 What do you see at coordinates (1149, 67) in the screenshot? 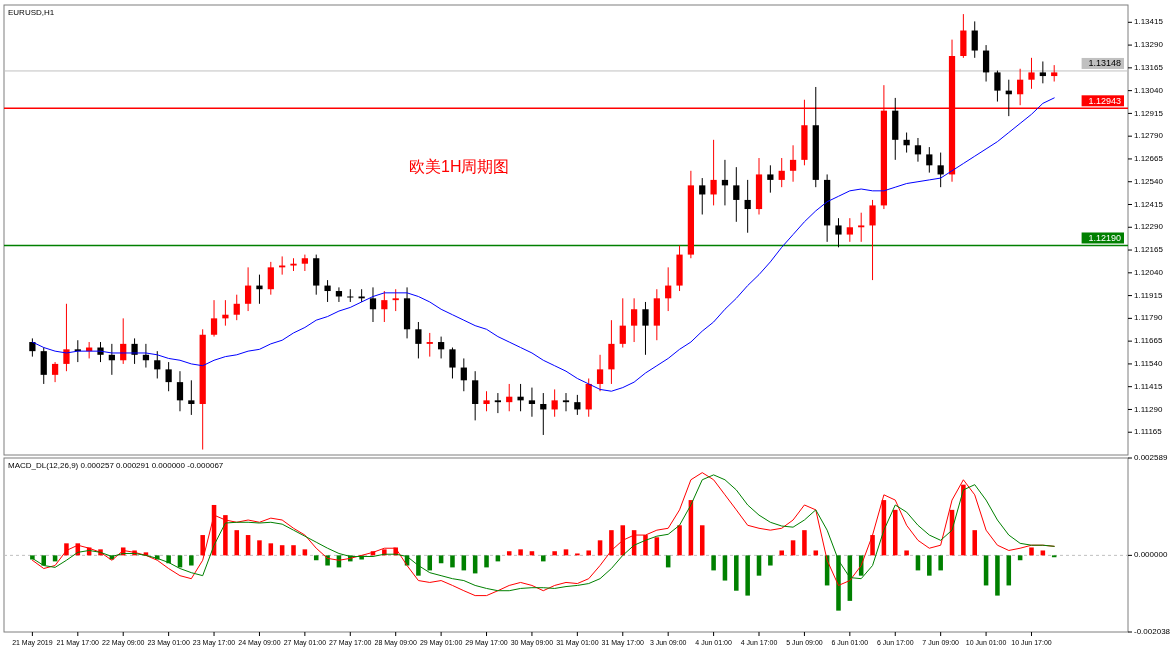
I see `y-tick-label: 1.13165` at bounding box center [1149, 67].